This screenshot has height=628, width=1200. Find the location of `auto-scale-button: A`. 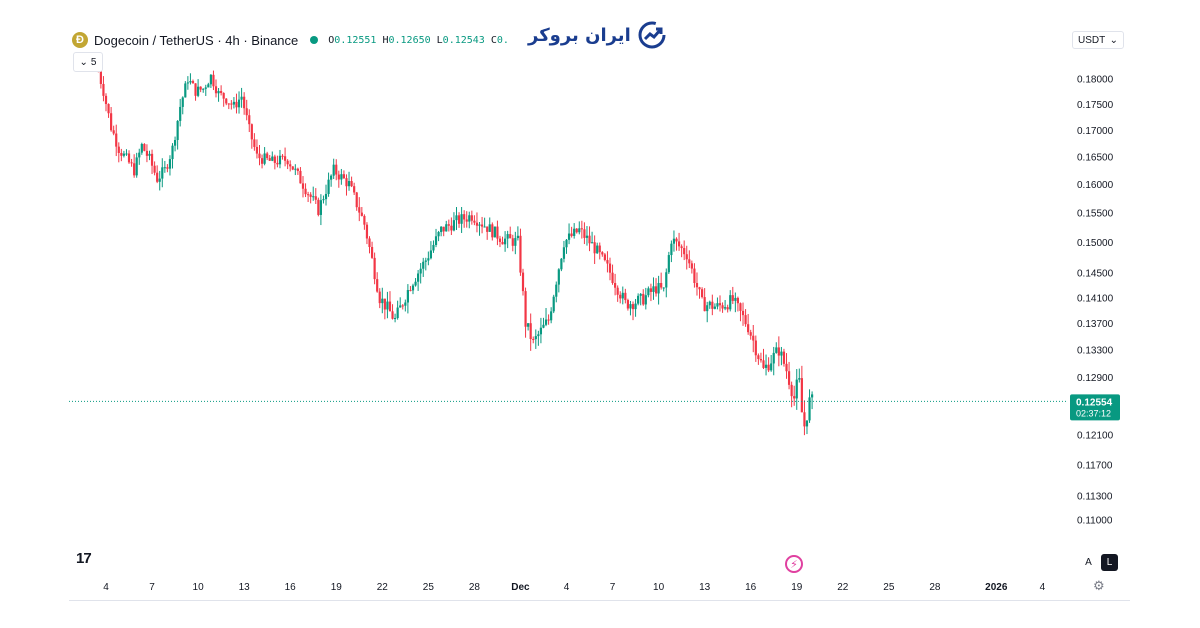

auto-scale-button: A is located at coordinates (1088, 562).